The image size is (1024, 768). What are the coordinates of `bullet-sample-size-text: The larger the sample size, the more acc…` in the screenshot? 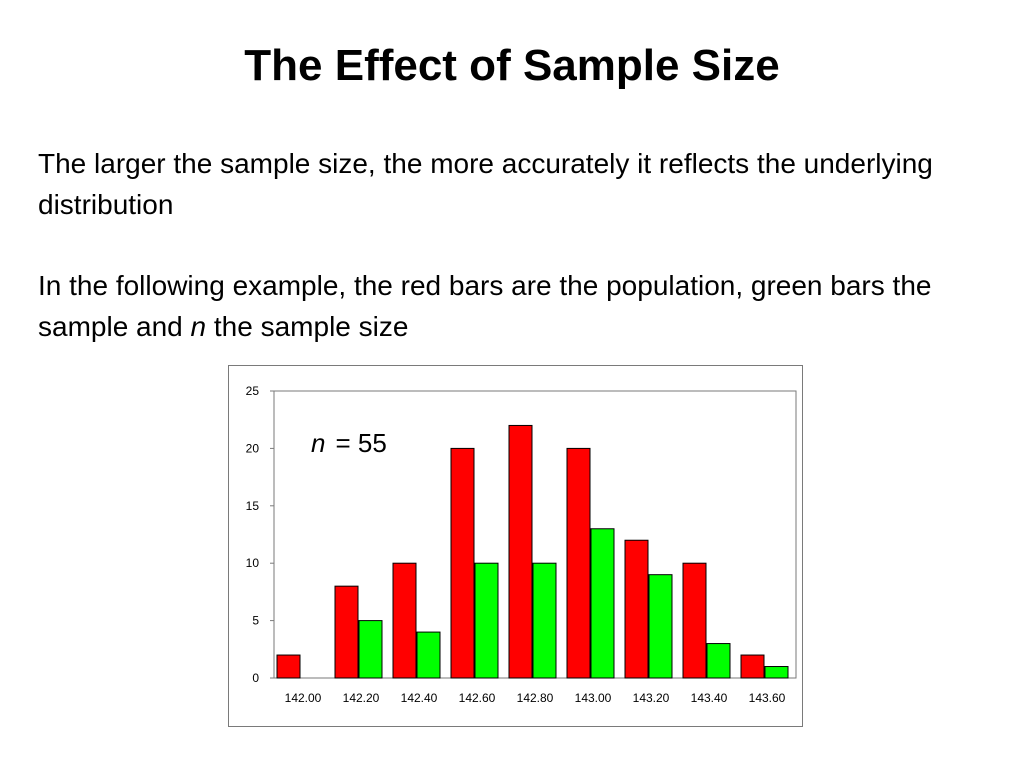 It's located at (485, 184).